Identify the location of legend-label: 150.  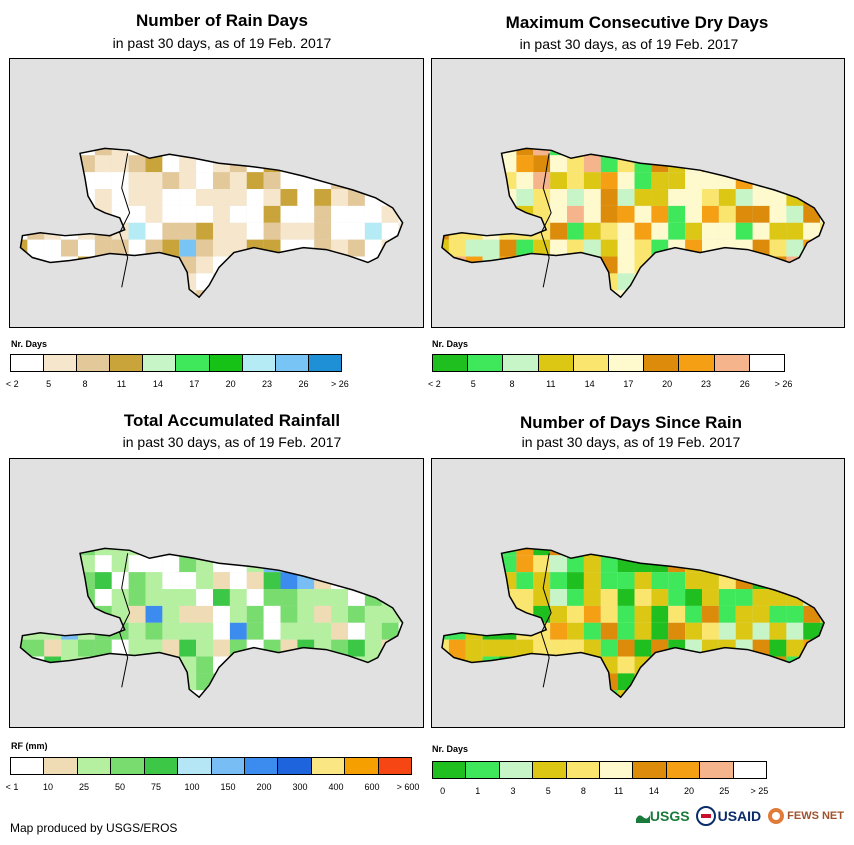
(228, 787).